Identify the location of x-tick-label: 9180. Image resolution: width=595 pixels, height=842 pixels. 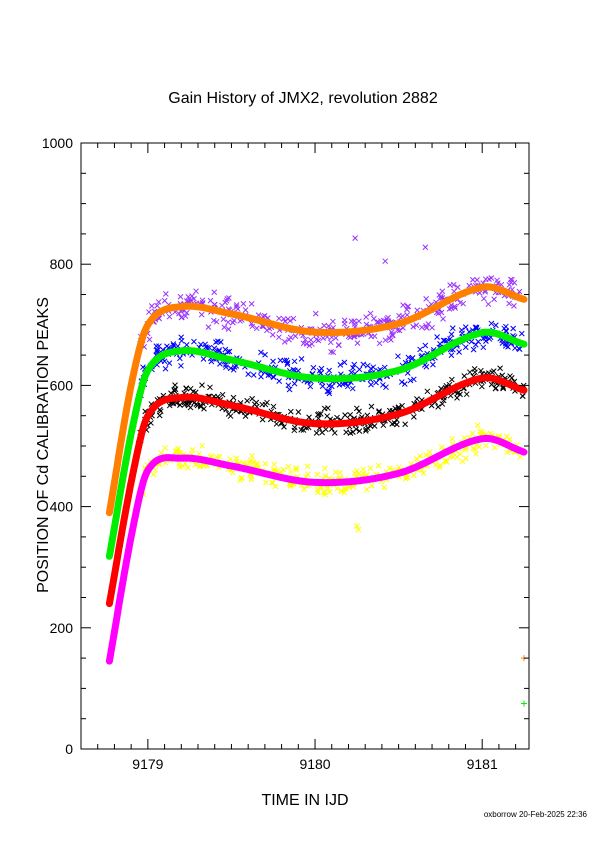
(314, 764).